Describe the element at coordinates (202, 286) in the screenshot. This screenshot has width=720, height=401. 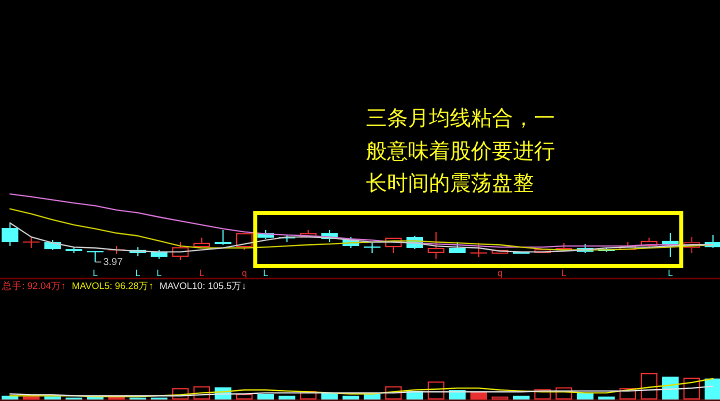
I see `text: MAVOL10: 105.5万↓` at that location.